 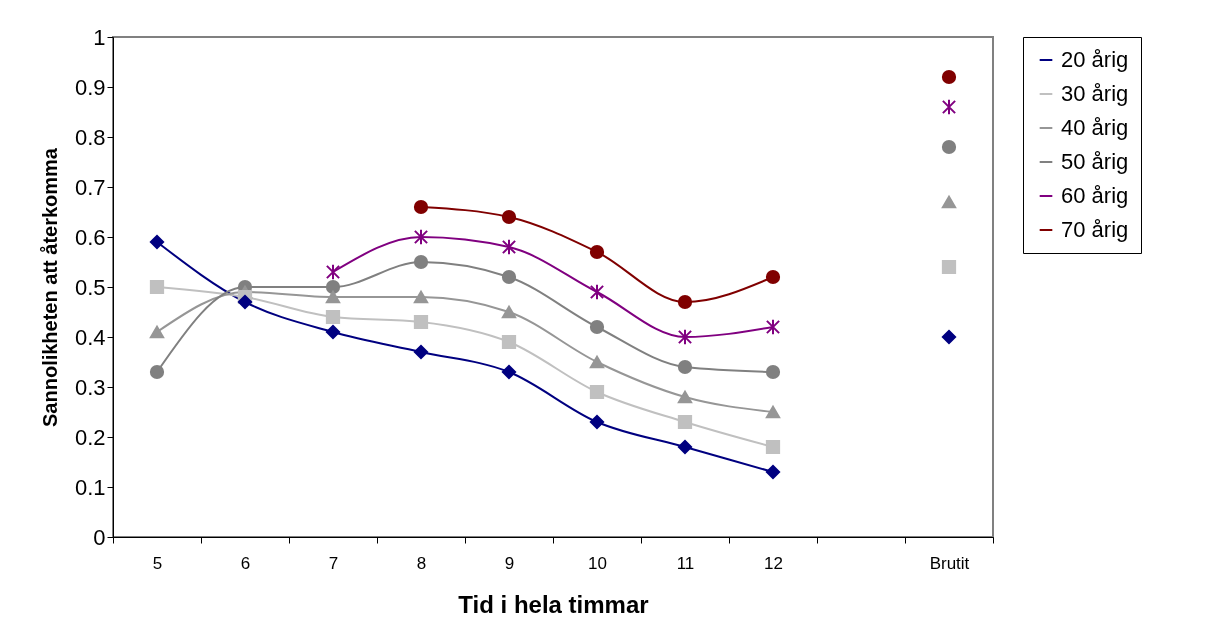 What do you see at coordinates (685, 563) in the screenshot?
I see `x-tick-label: 11` at bounding box center [685, 563].